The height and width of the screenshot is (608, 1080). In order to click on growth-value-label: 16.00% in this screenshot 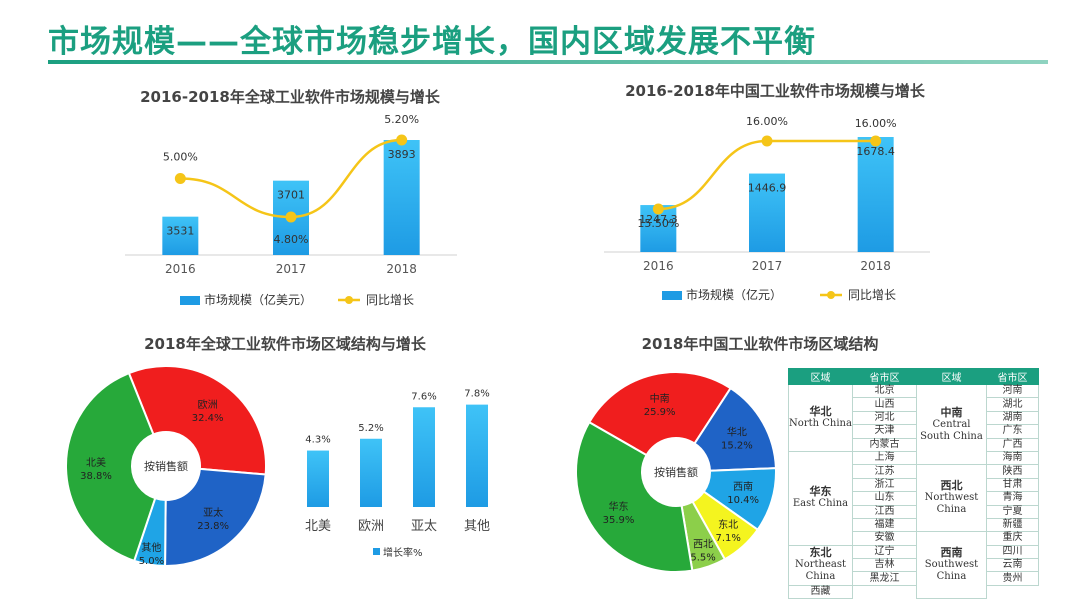, I will do `click(767, 121)`.